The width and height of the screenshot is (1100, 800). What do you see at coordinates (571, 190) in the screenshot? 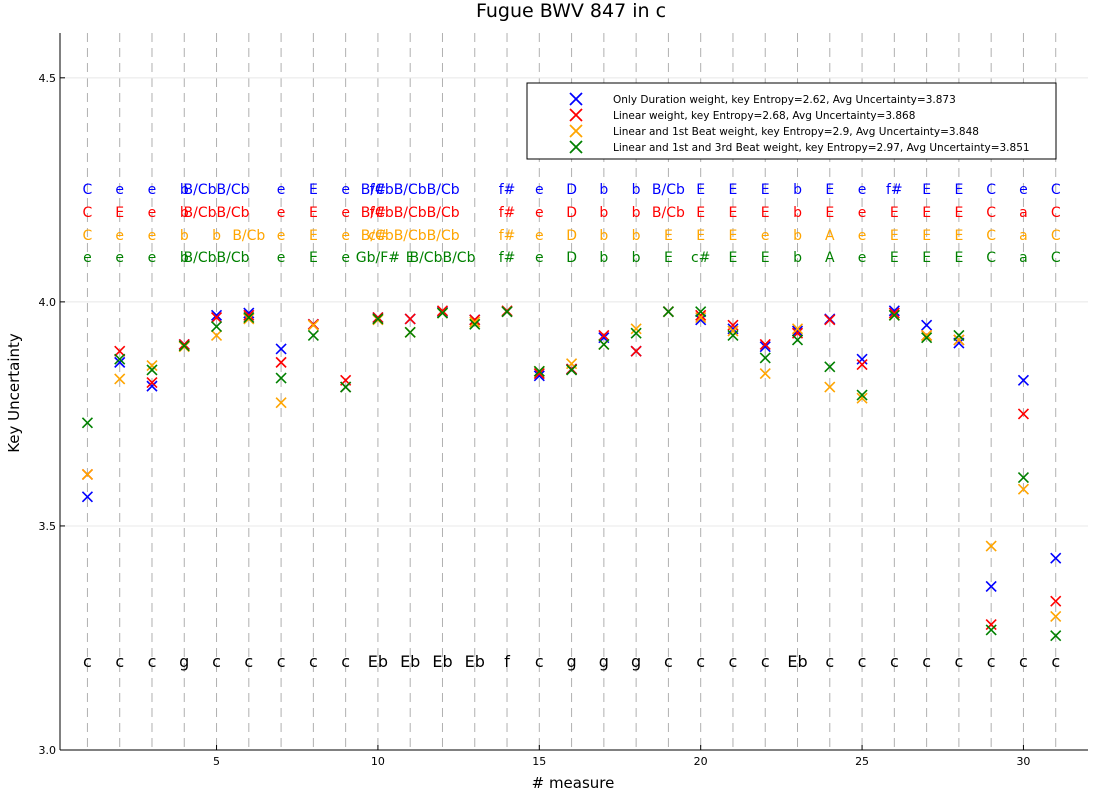
I see `key-label: D` at bounding box center [571, 190].